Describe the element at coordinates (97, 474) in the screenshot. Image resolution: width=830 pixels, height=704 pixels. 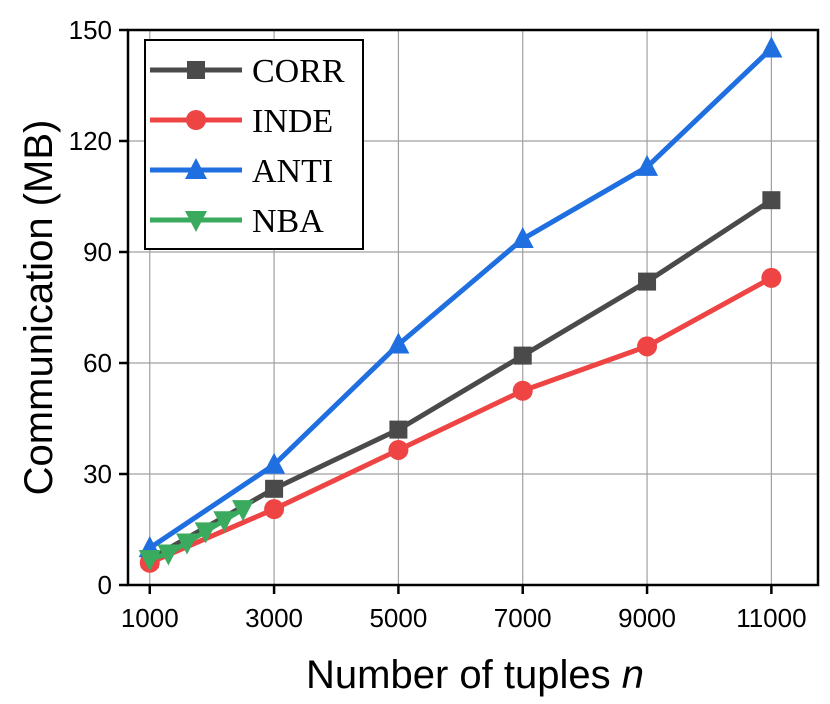
I see `y-tick-label: 30` at that location.